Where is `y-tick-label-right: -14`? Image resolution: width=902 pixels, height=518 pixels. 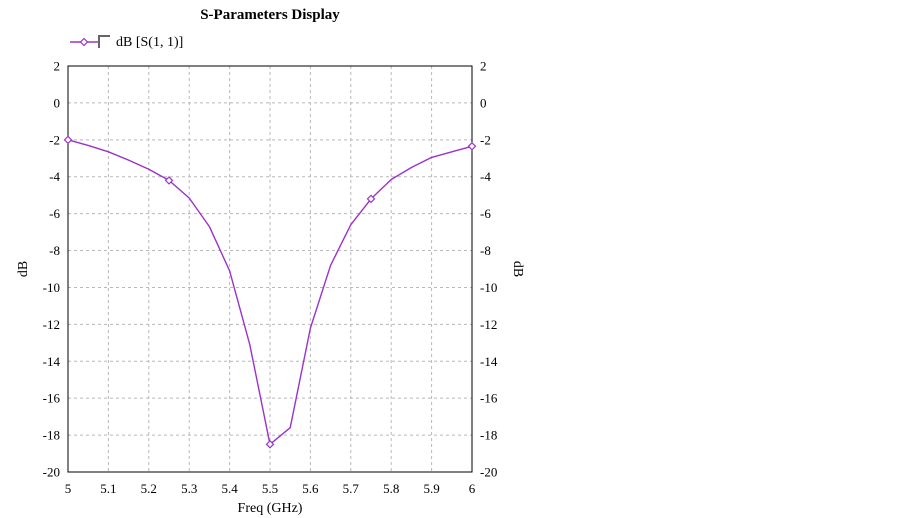 y-tick-label-right: -14 is located at coordinates (489, 361).